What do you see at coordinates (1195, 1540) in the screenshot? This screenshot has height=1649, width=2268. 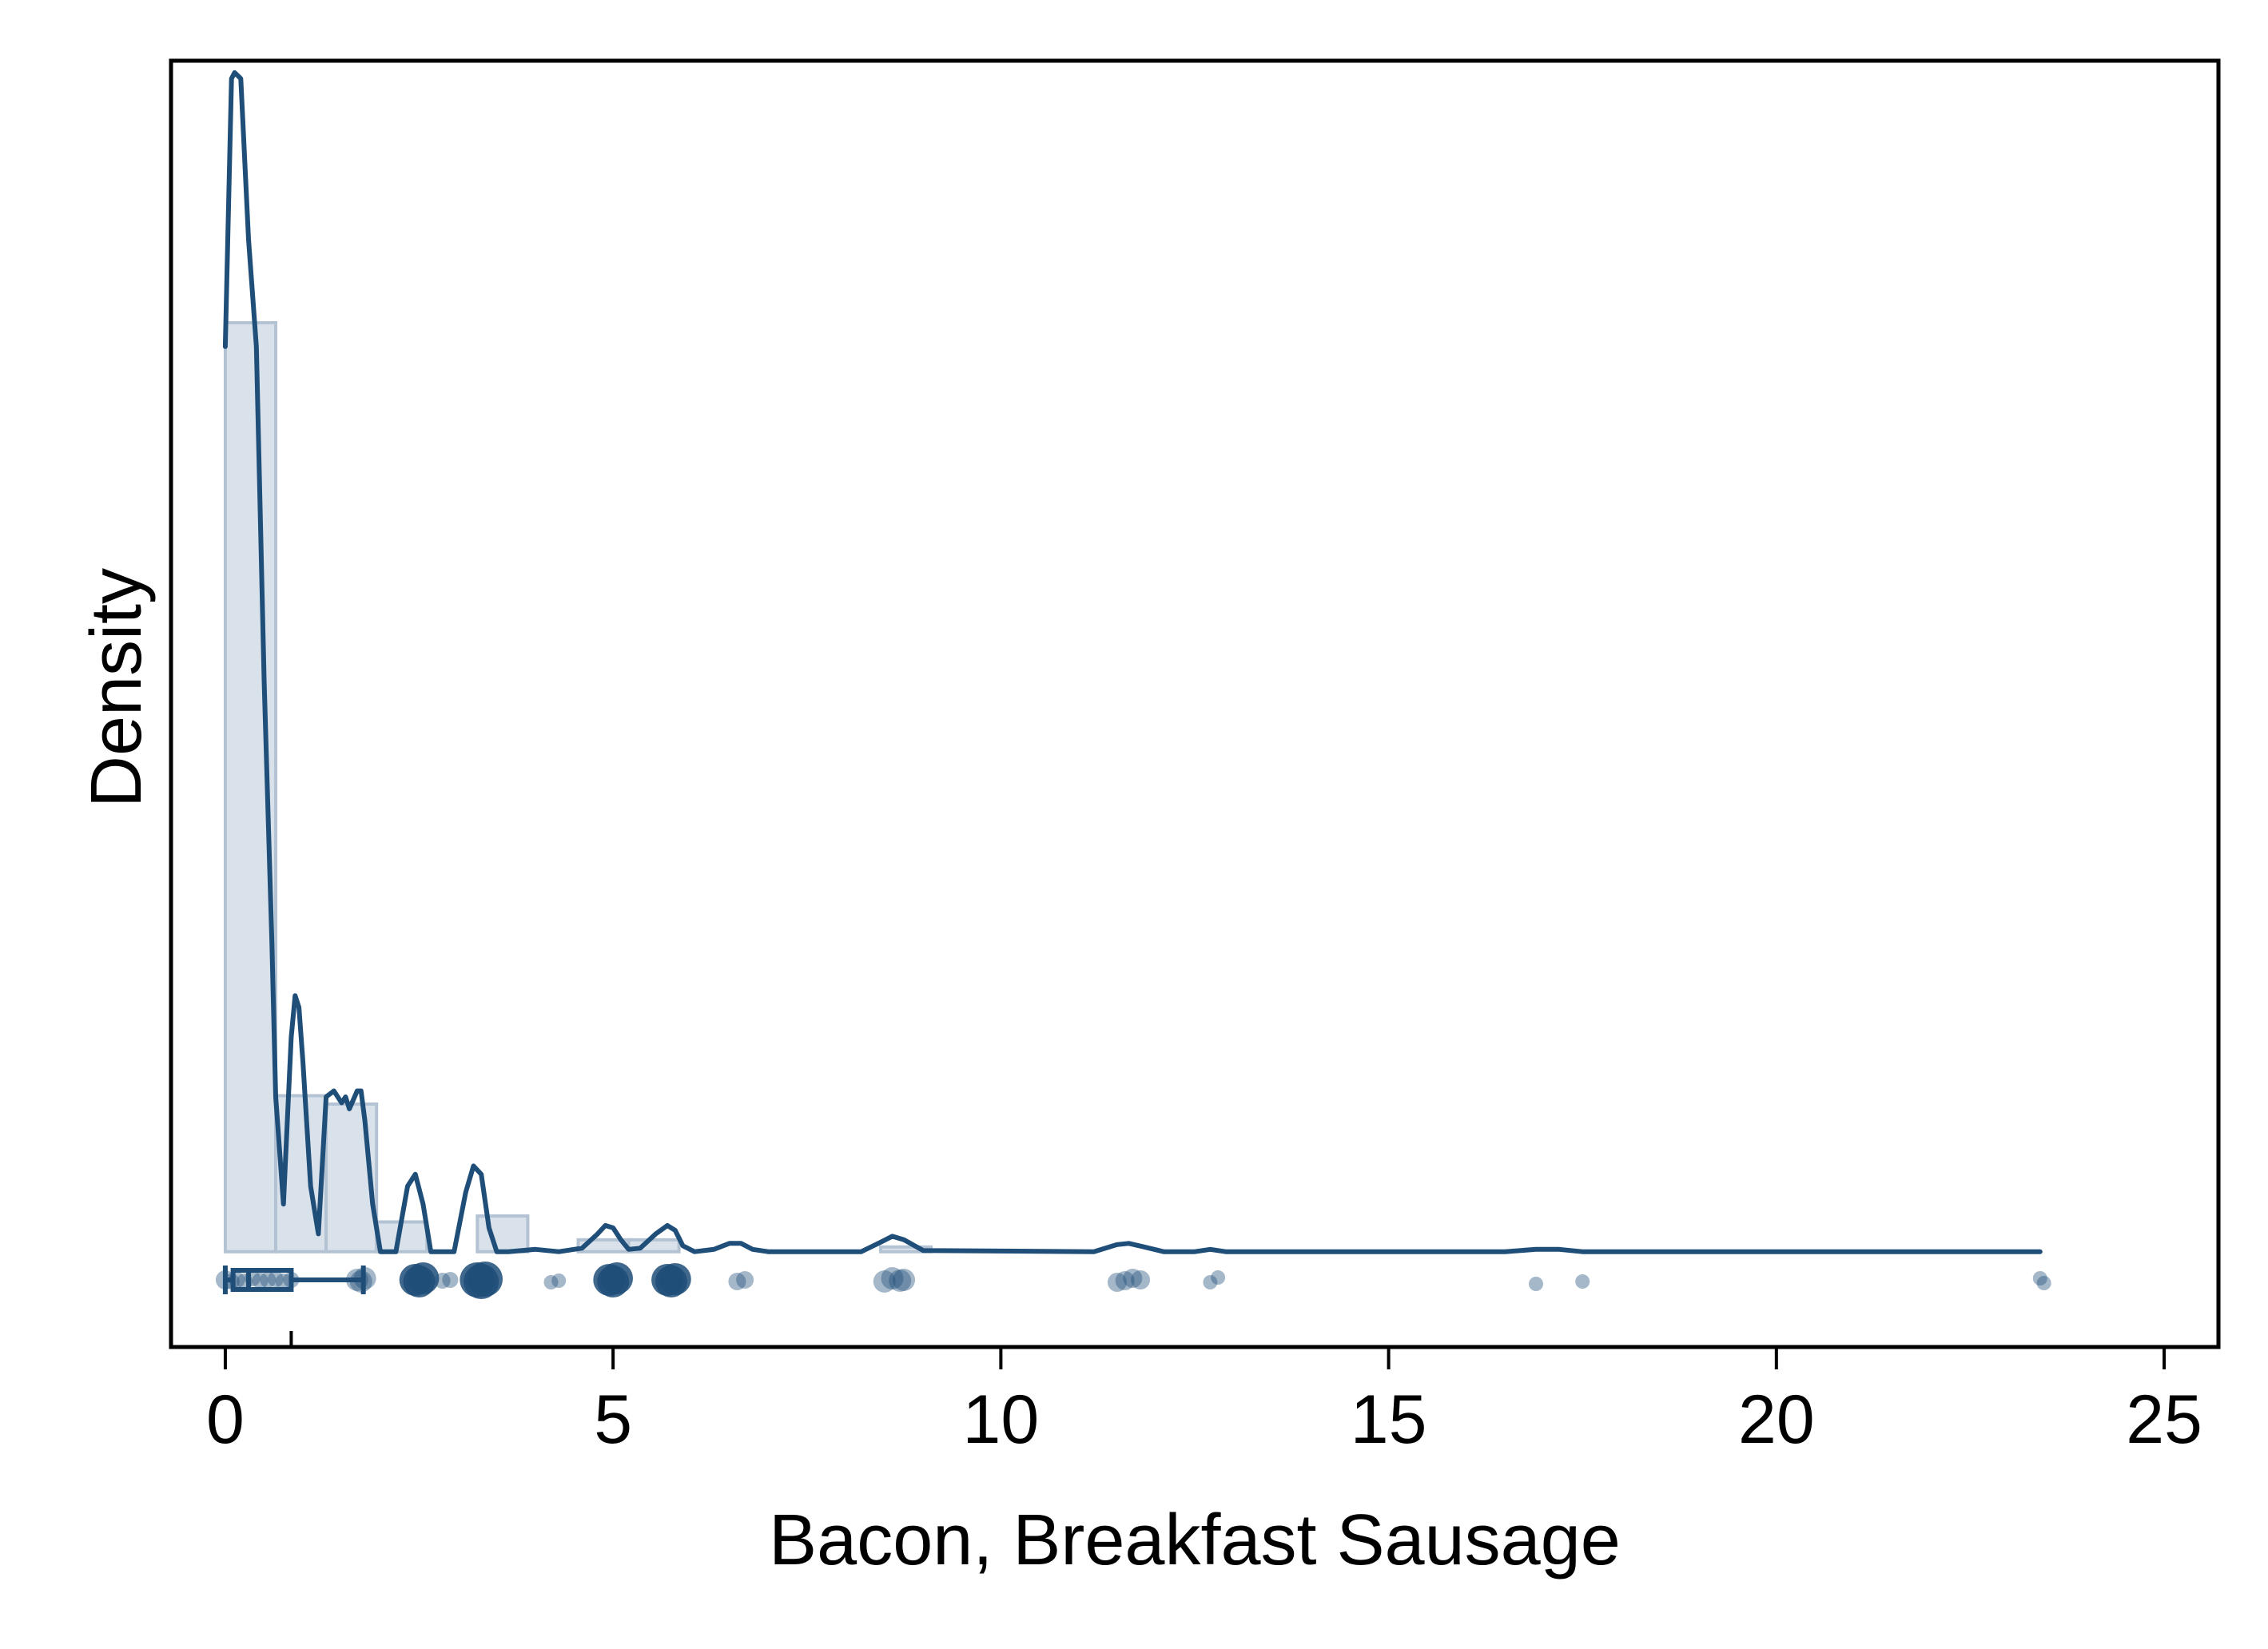 I see `x-axis-label: Bacon, Breakfast Sausage` at bounding box center [1195, 1540].